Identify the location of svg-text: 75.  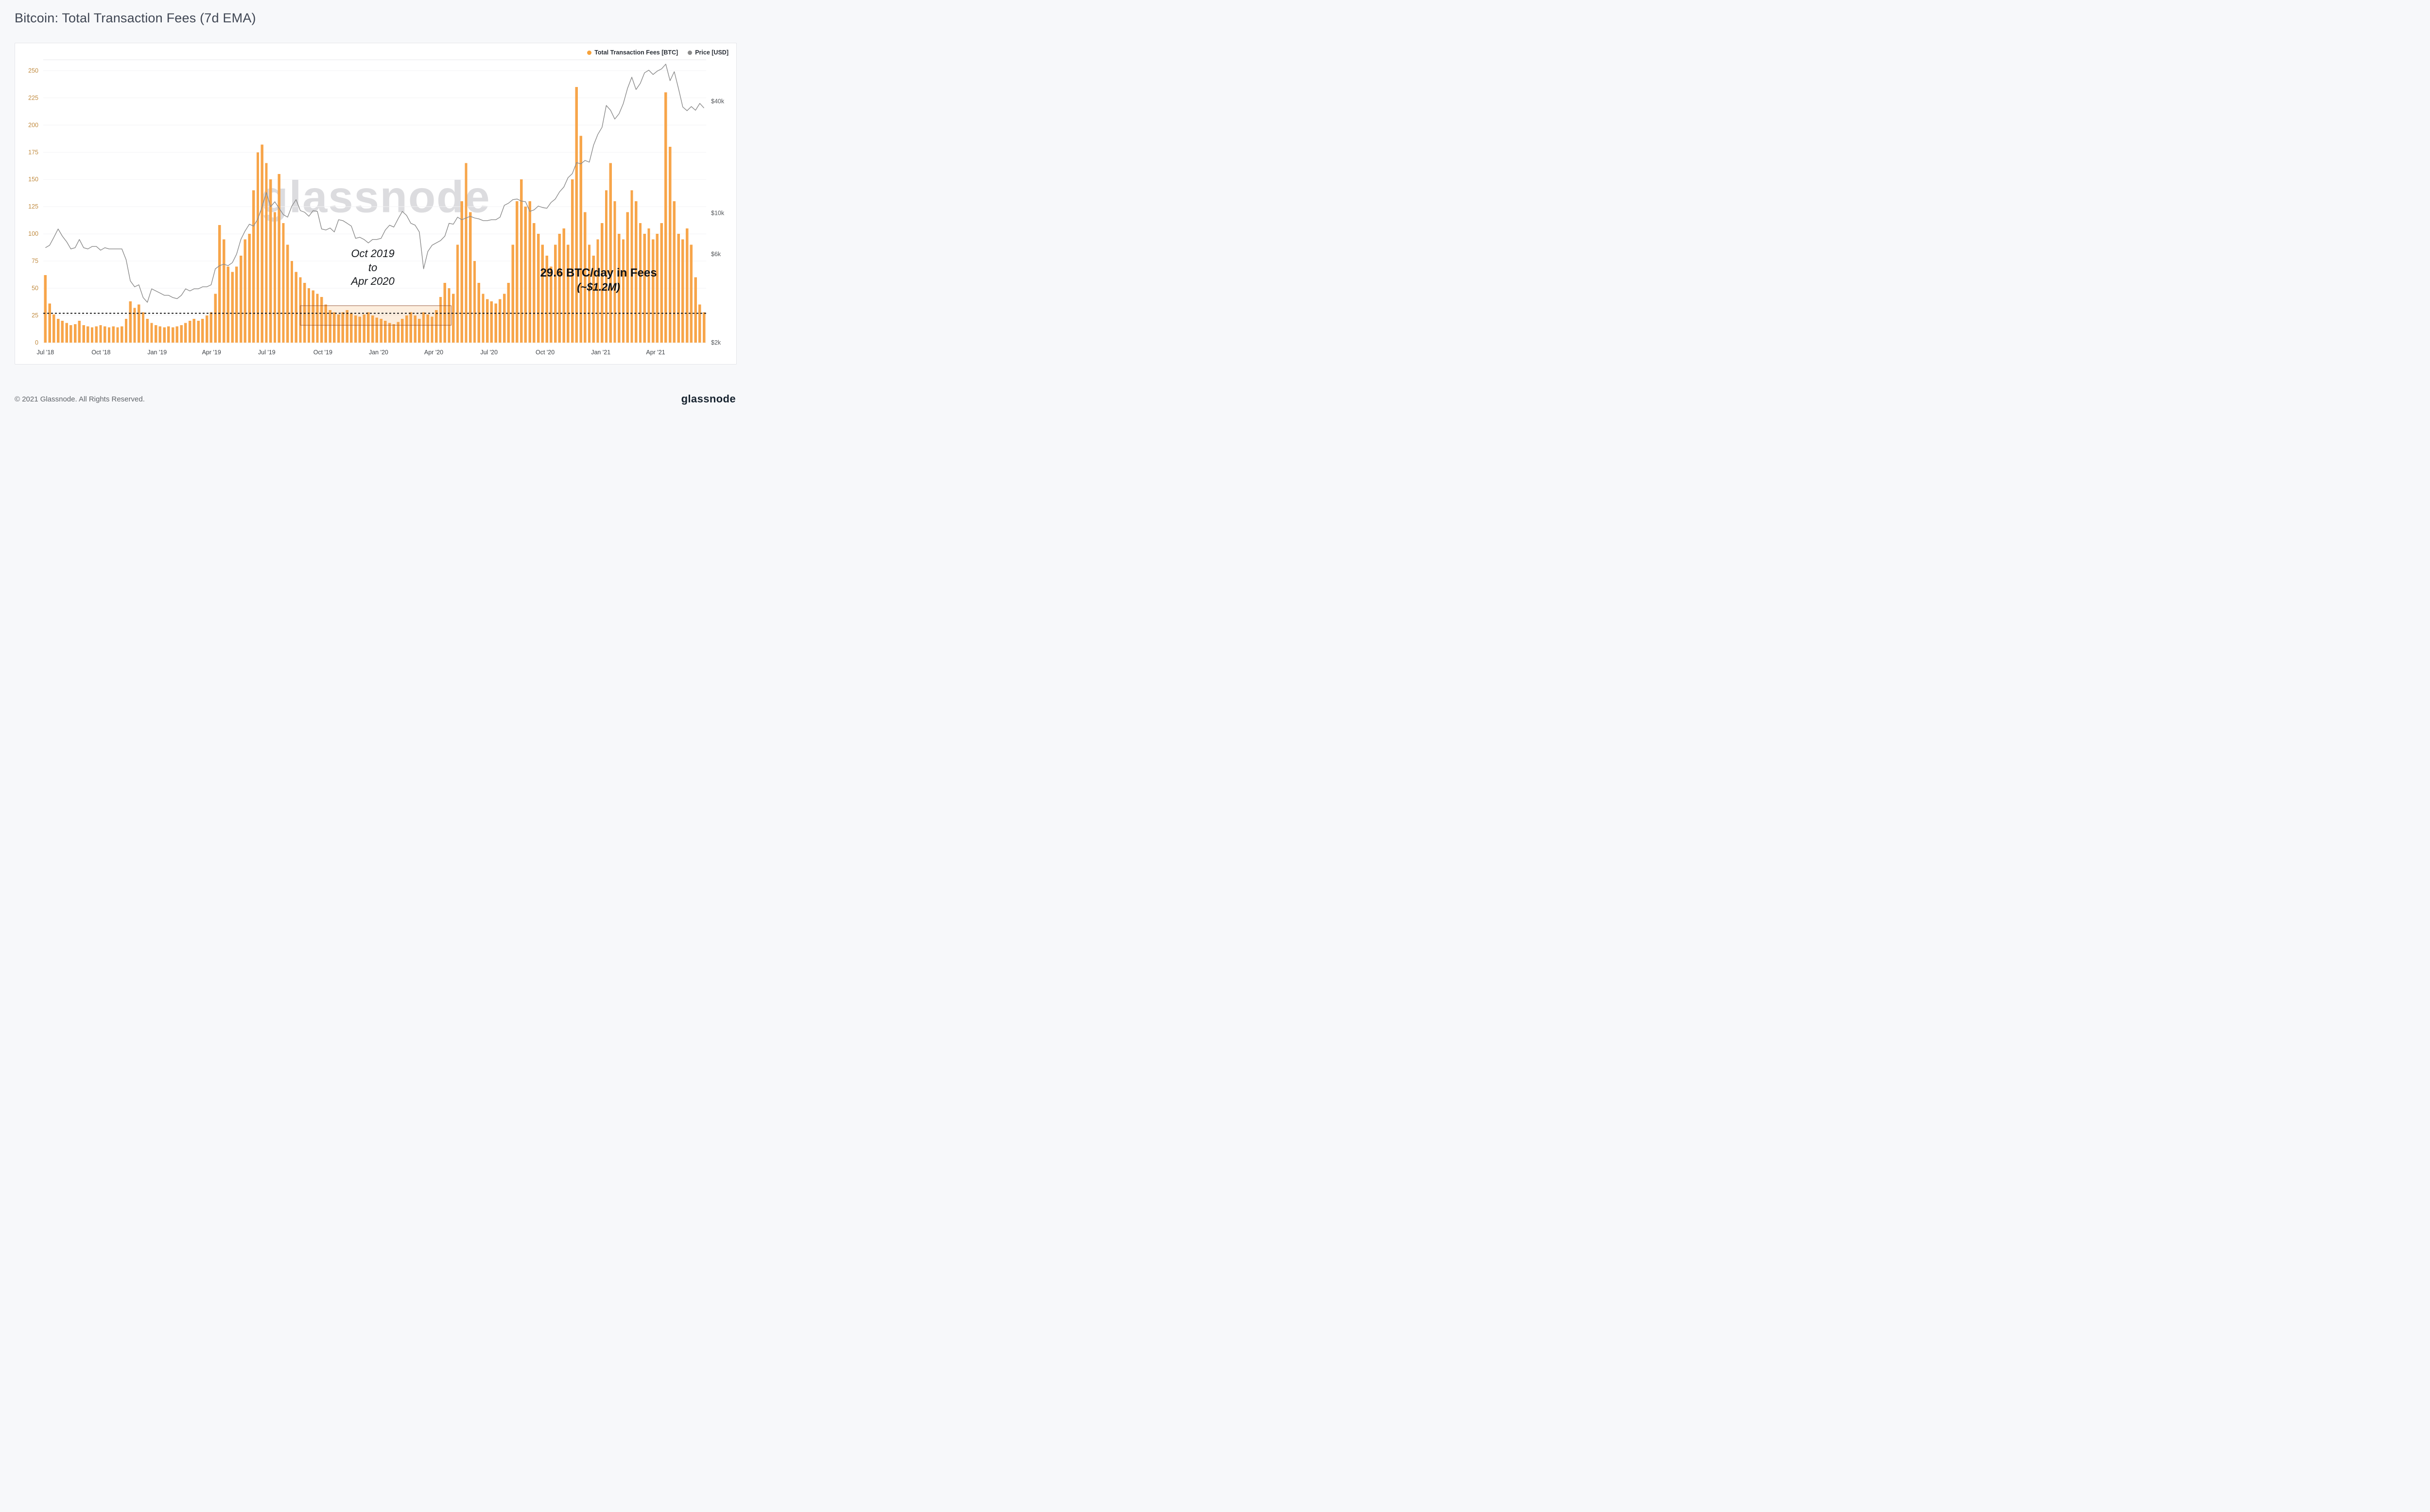
(35, 261).